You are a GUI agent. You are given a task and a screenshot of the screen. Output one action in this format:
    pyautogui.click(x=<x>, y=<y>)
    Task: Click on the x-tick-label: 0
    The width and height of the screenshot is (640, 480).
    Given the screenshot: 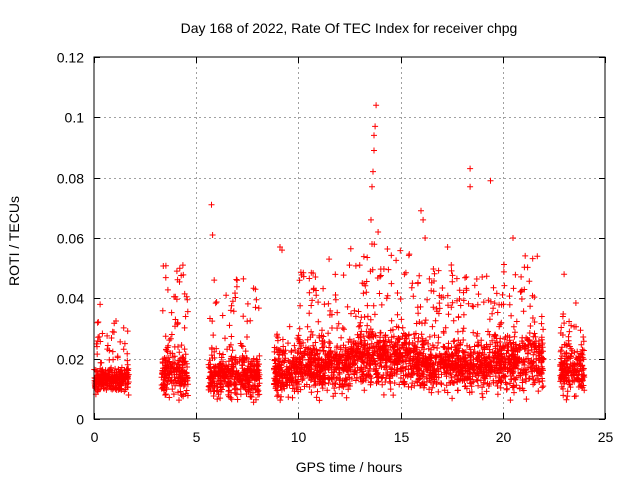 What is the action you would take?
    pyautogui.click(x=95, y=437)
    